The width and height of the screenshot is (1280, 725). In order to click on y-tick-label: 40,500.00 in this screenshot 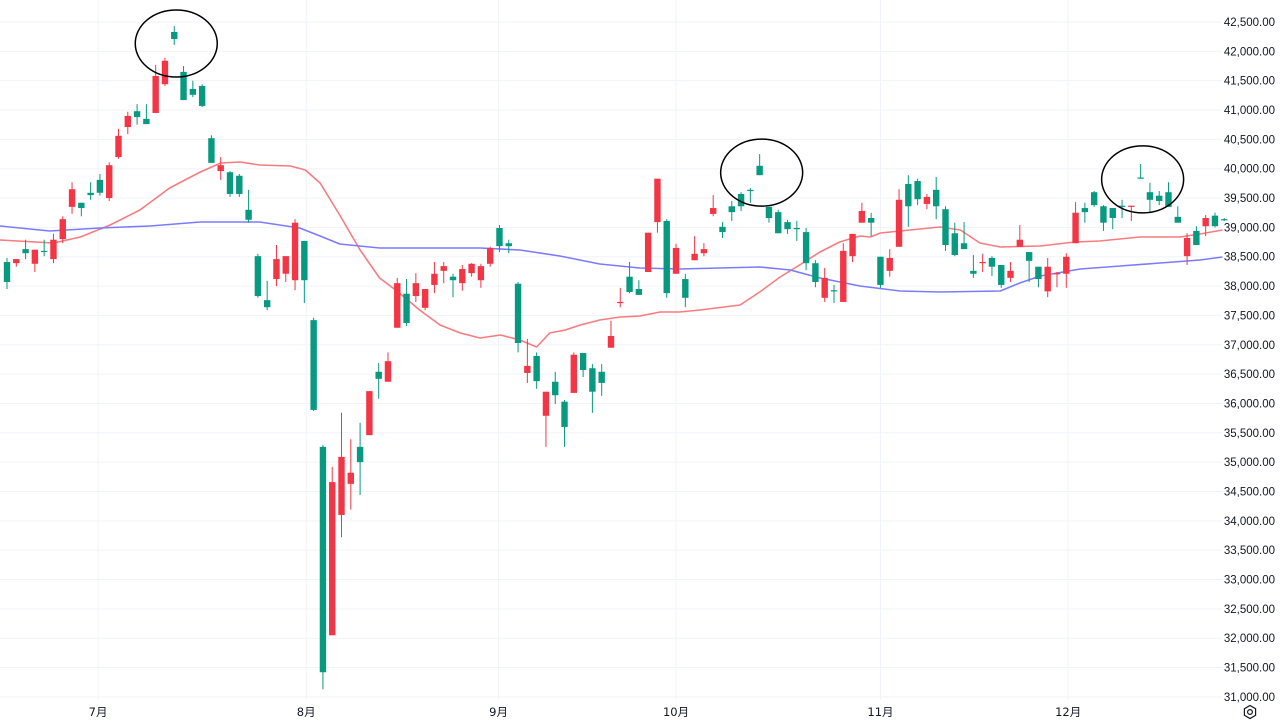, I will do `click(1249, 140)`.